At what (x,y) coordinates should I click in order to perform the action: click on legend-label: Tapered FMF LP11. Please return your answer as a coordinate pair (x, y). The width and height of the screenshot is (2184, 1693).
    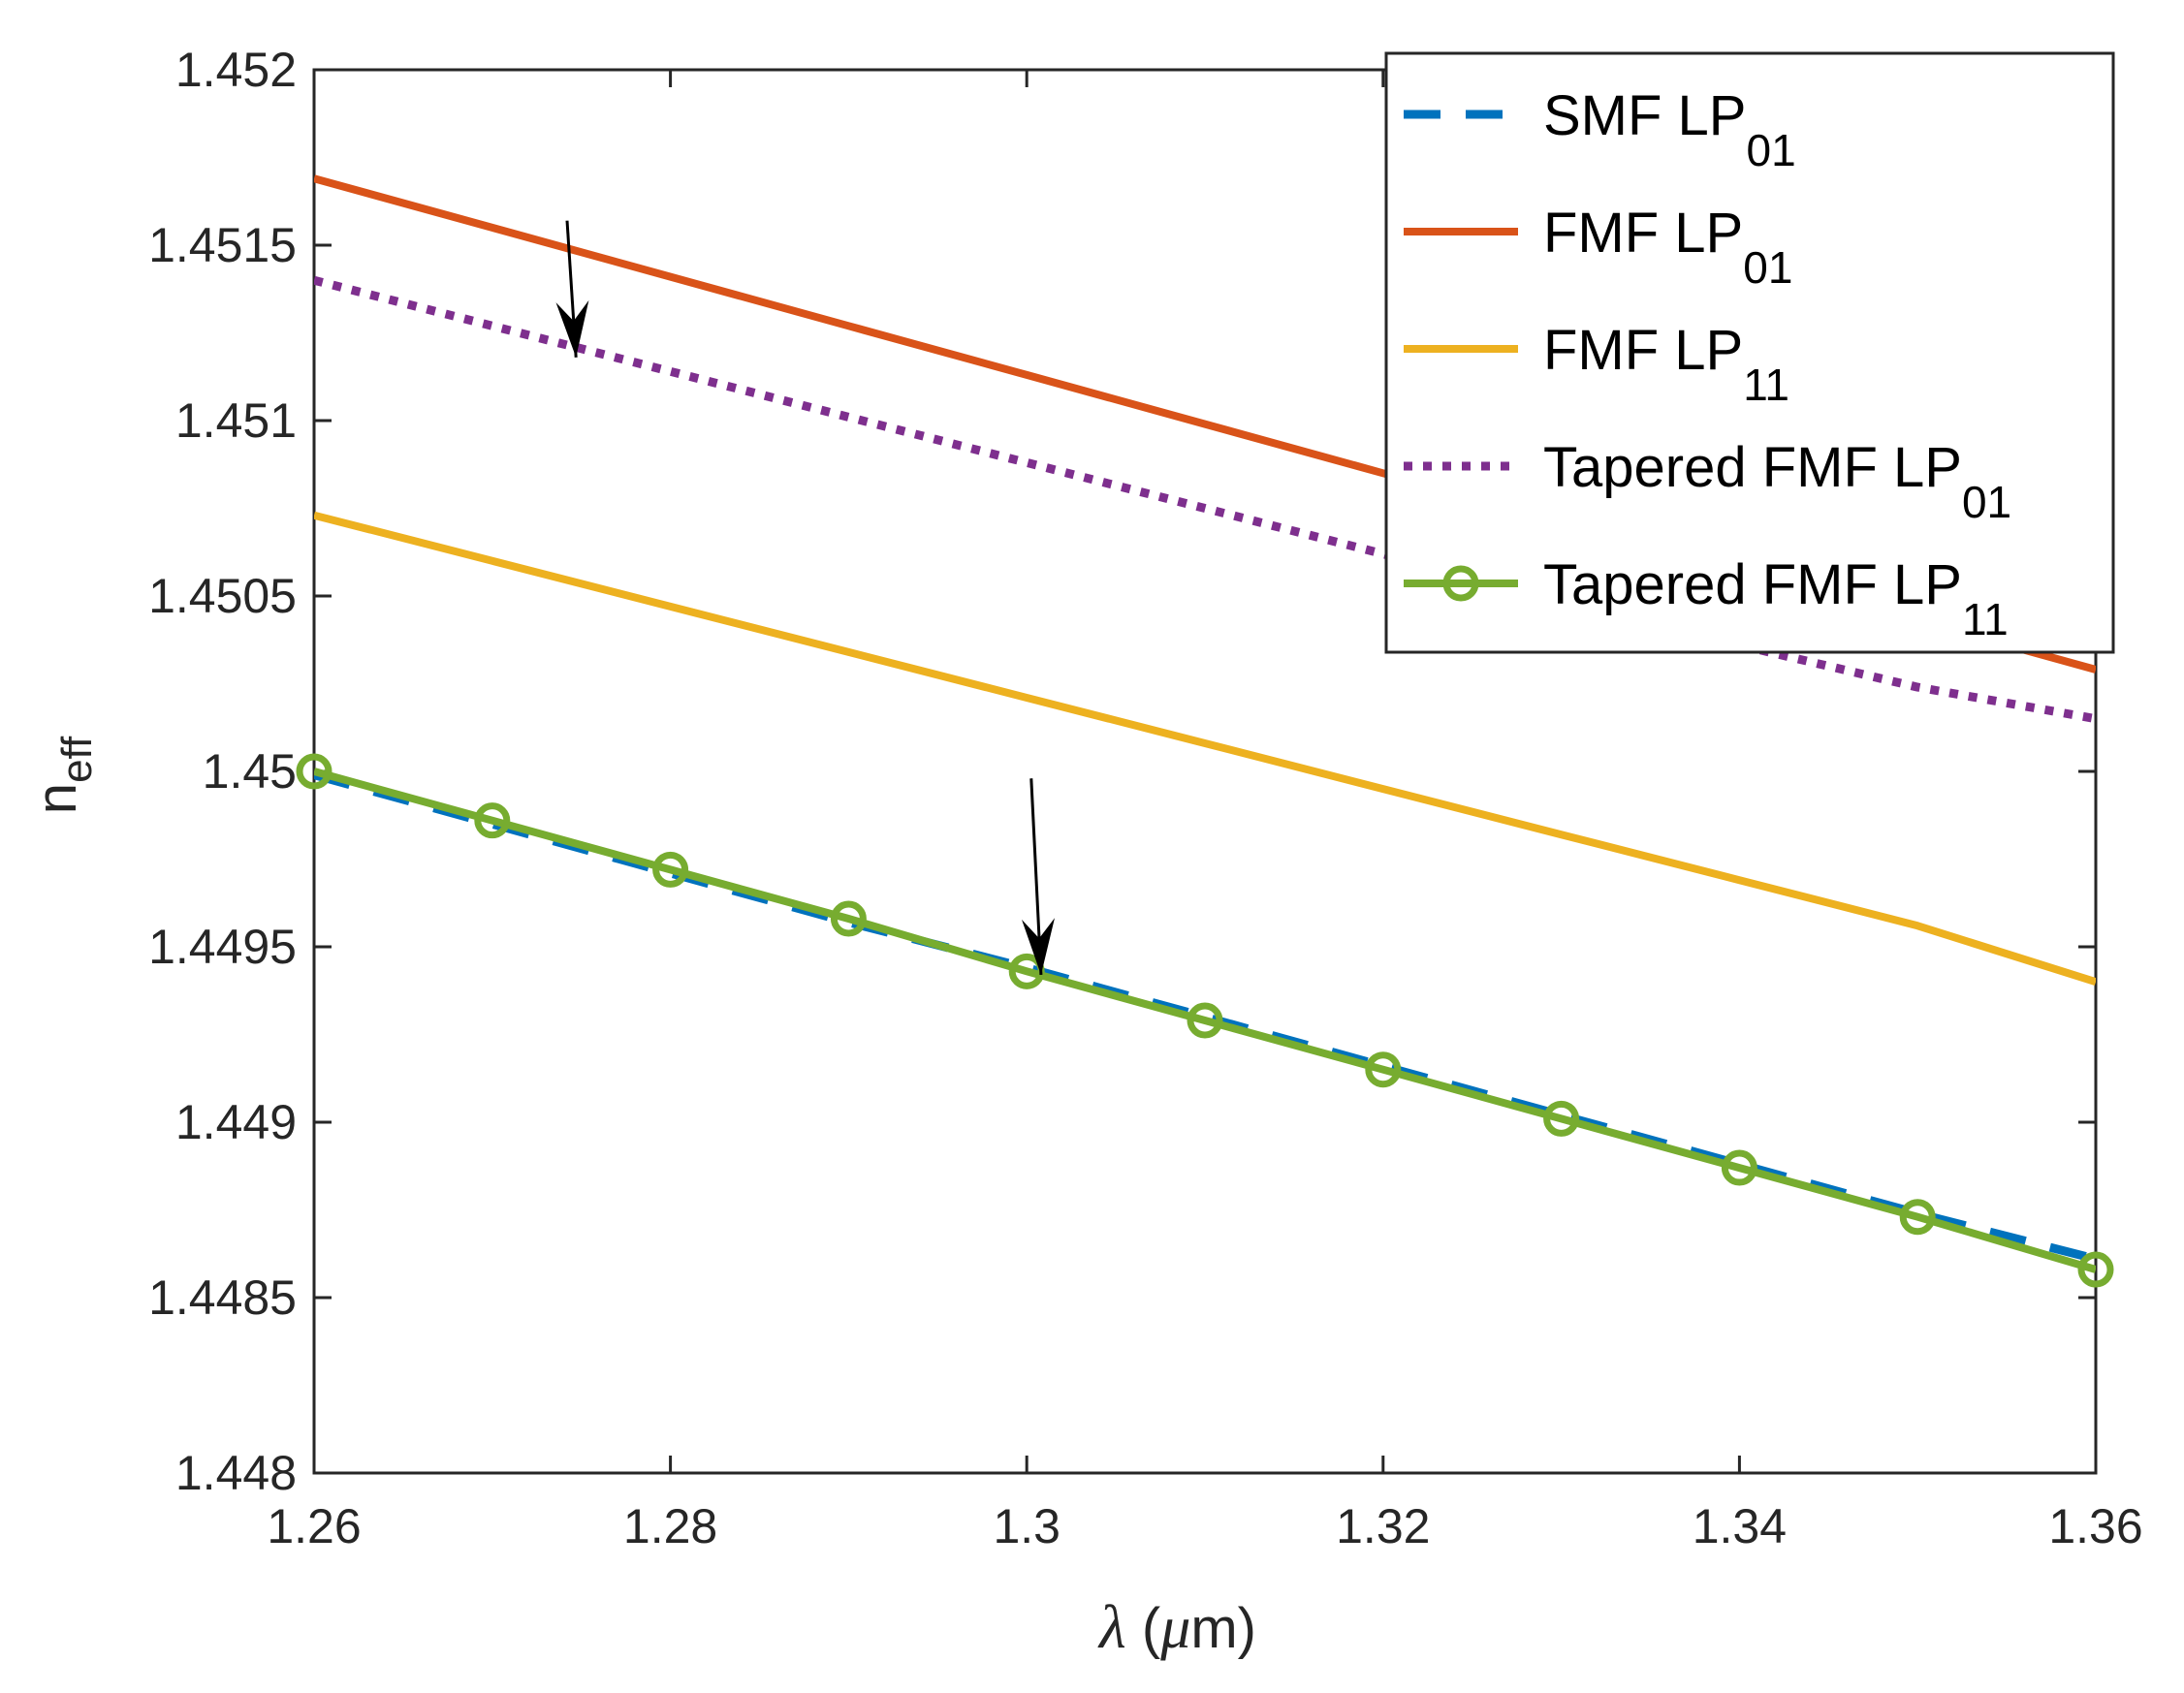
    Looking at the image, I should click on (1776, 598).